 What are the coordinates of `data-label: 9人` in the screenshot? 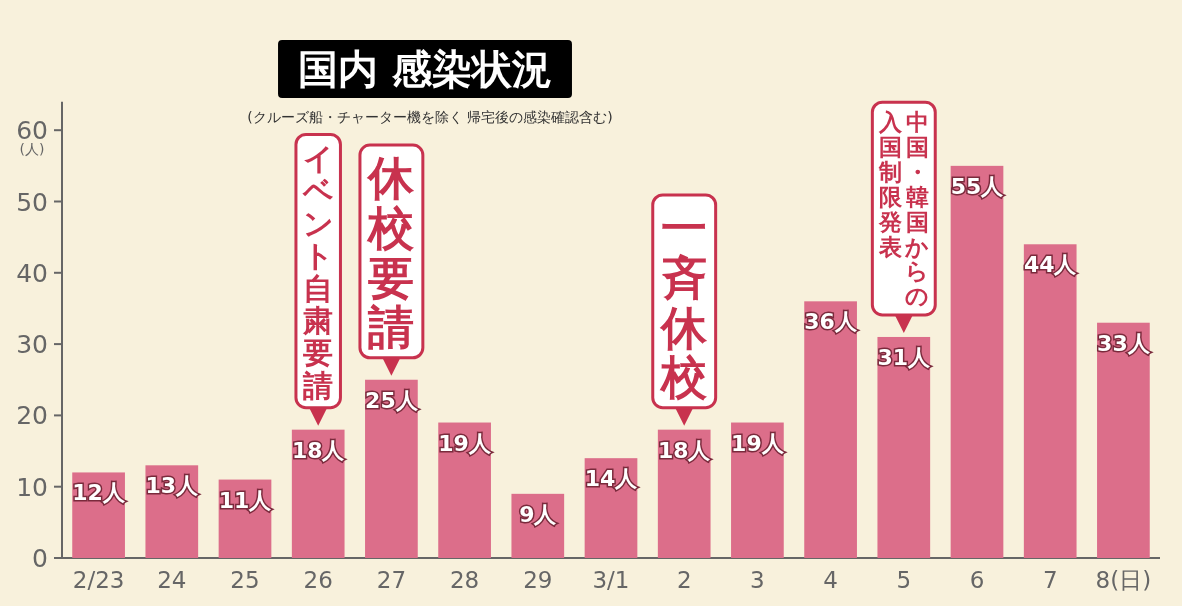 It's located at (538, 514).